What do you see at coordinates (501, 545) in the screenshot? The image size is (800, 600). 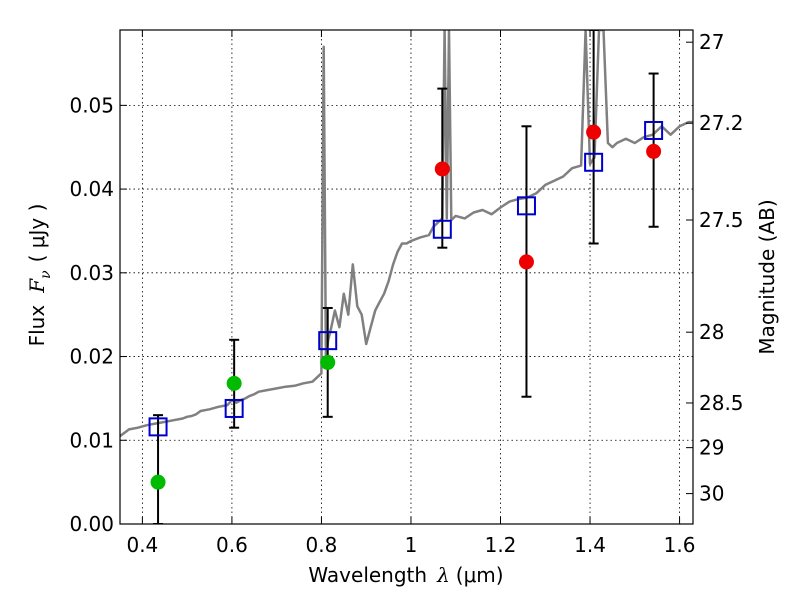 I see `x-tick-label: 1.2` at bounding box center [501, 545].